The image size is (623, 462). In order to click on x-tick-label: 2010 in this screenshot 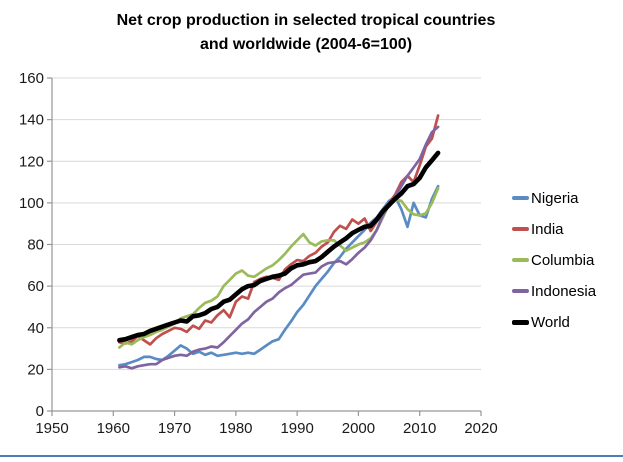, I will do `click(419, 428)`.